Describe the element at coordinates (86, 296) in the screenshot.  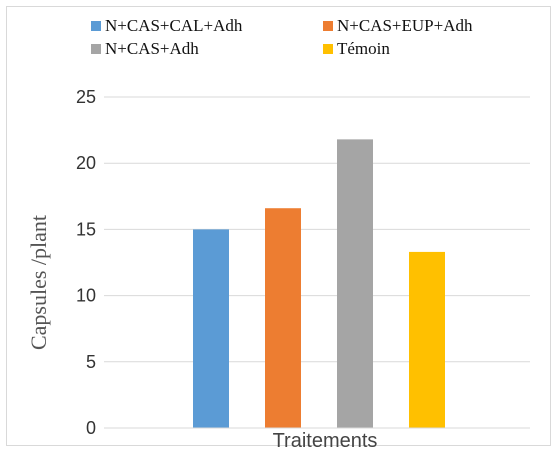
I see `y-tick-label: 10` at that location.